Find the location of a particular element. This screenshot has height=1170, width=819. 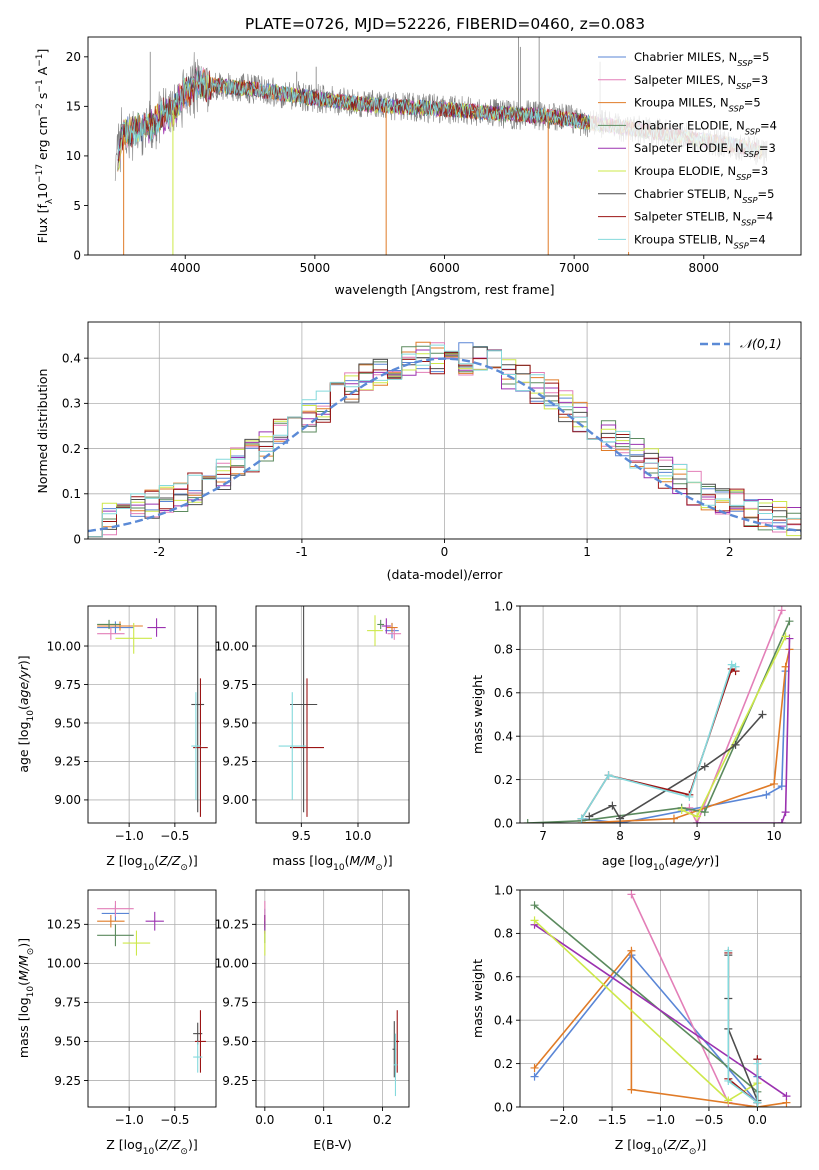

y-axis-label-part: λ is located at coordinates (50, 201).